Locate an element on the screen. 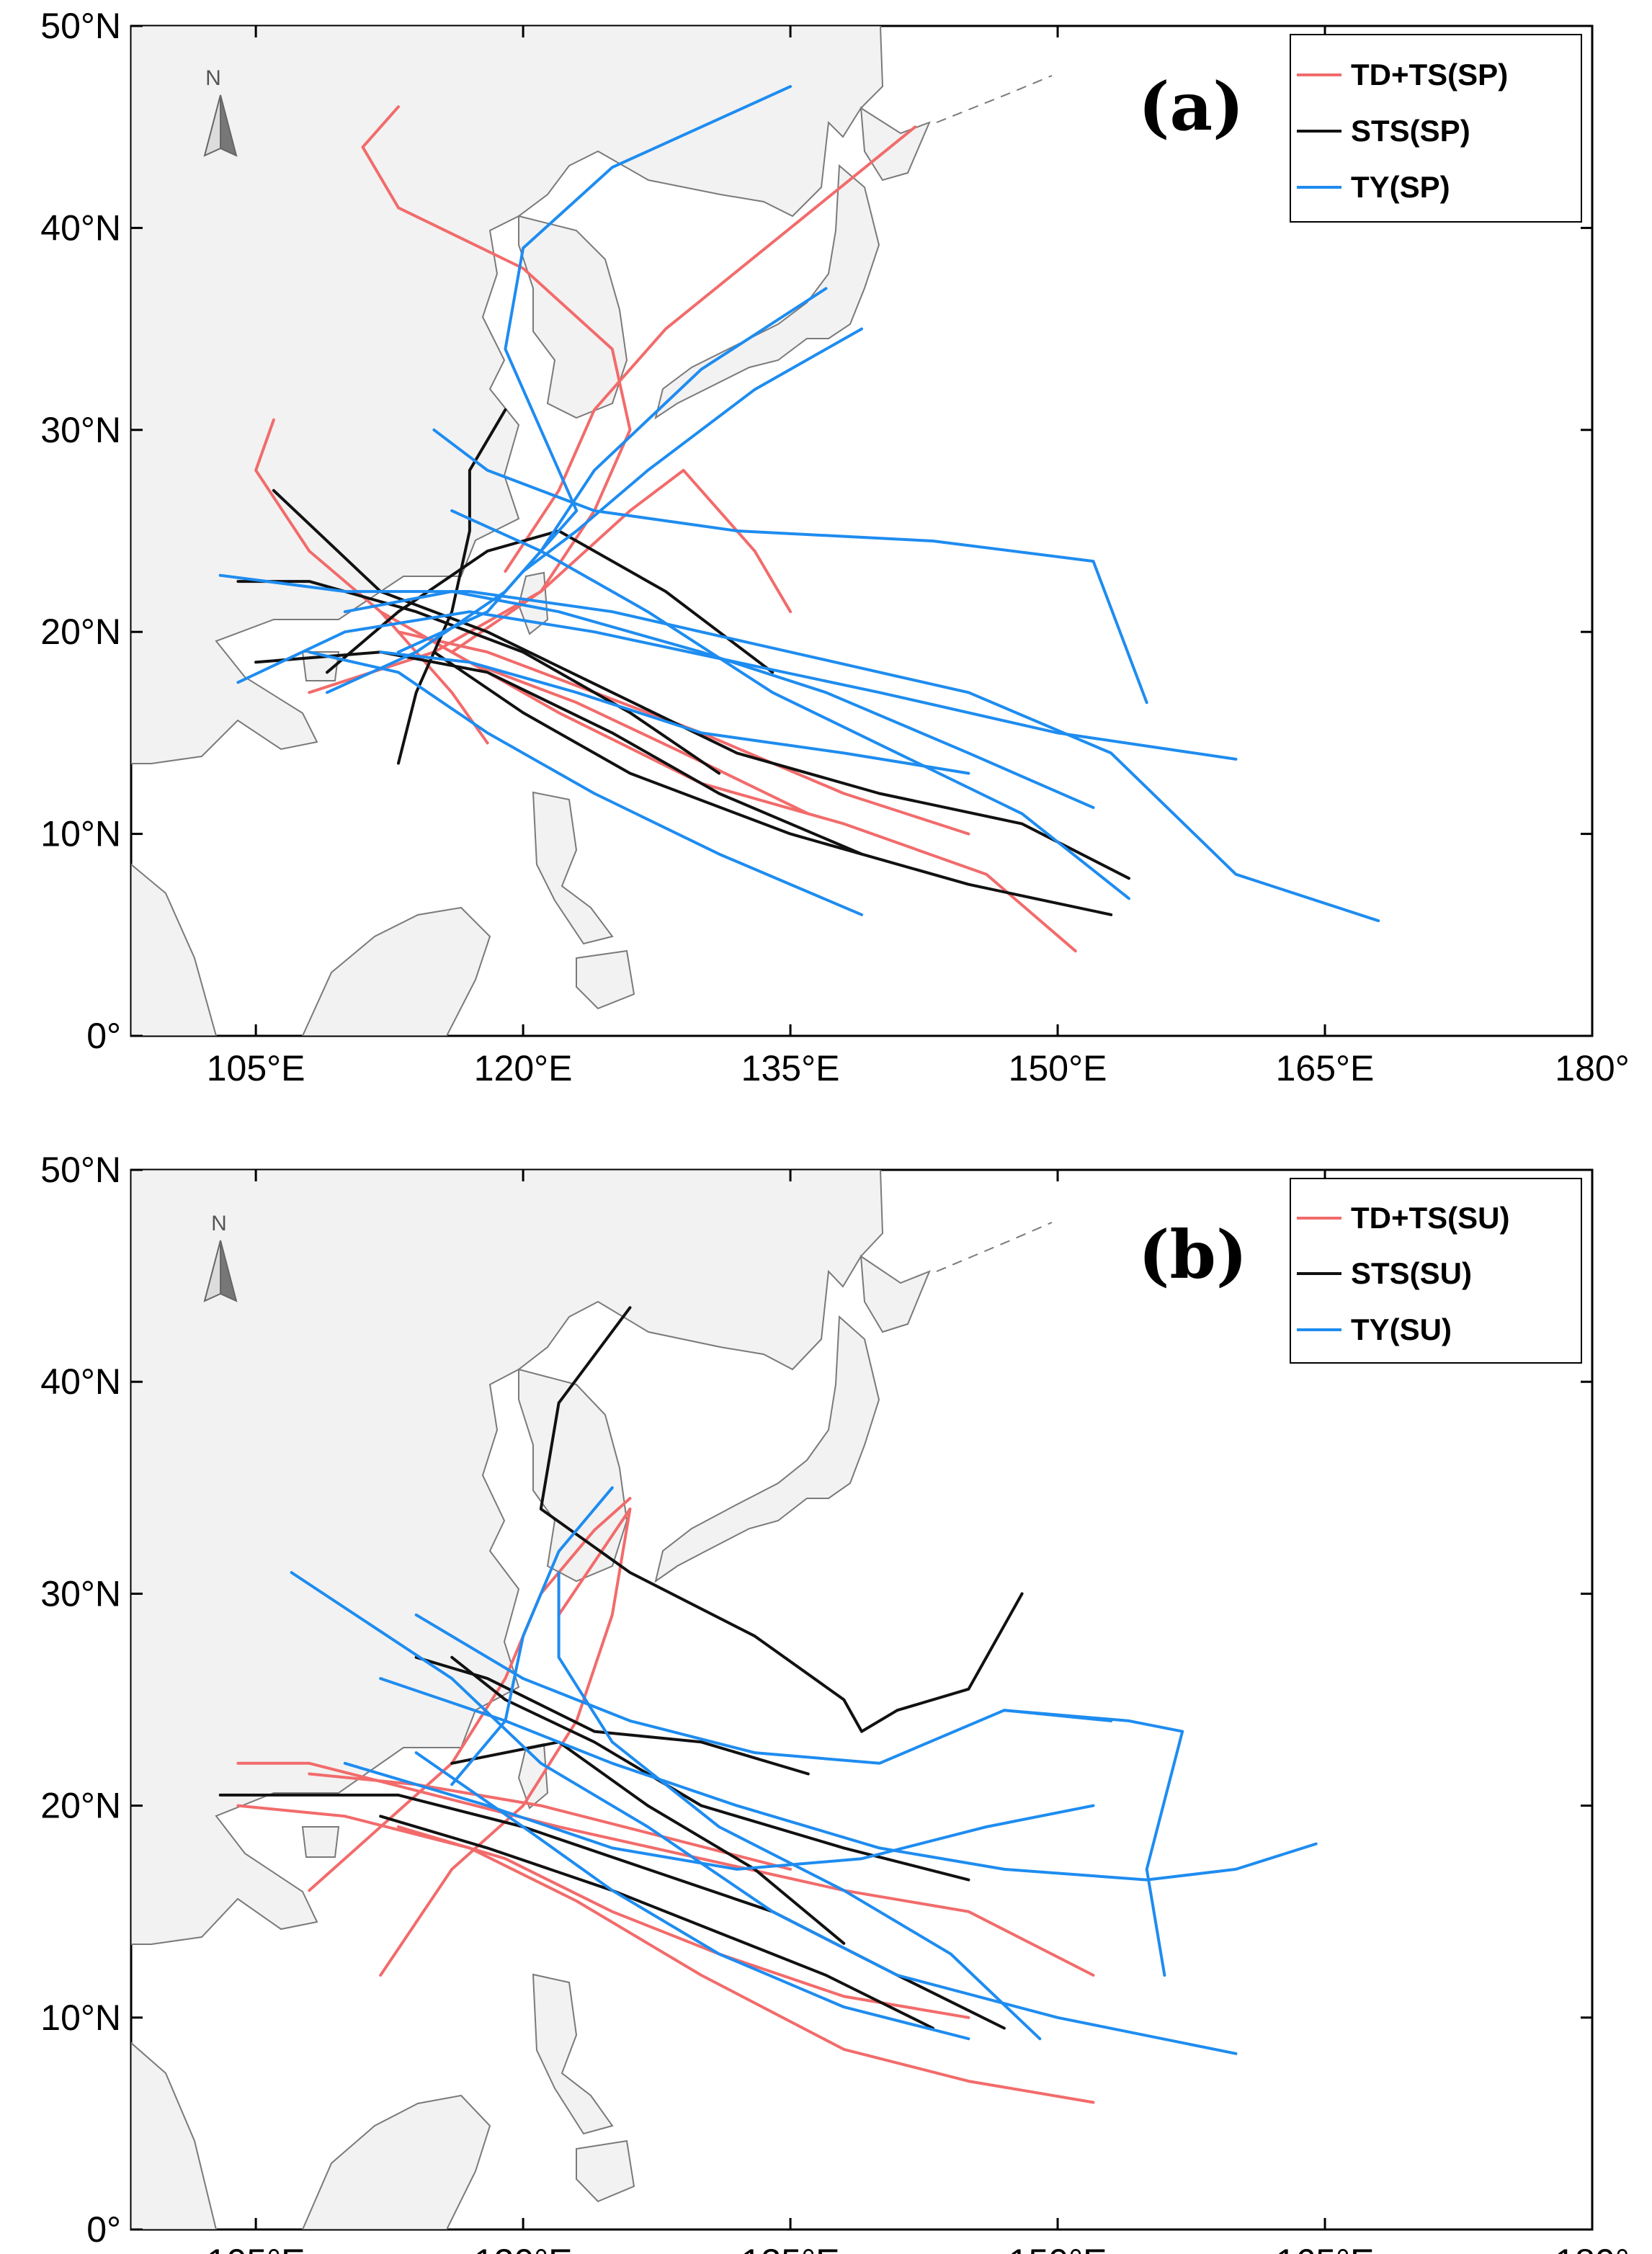 This screenshot has width=1652, height=2254. legend-b: TD+TS(SU) STS(SU) TY(SU) is located at coordinates (1436, 1271).